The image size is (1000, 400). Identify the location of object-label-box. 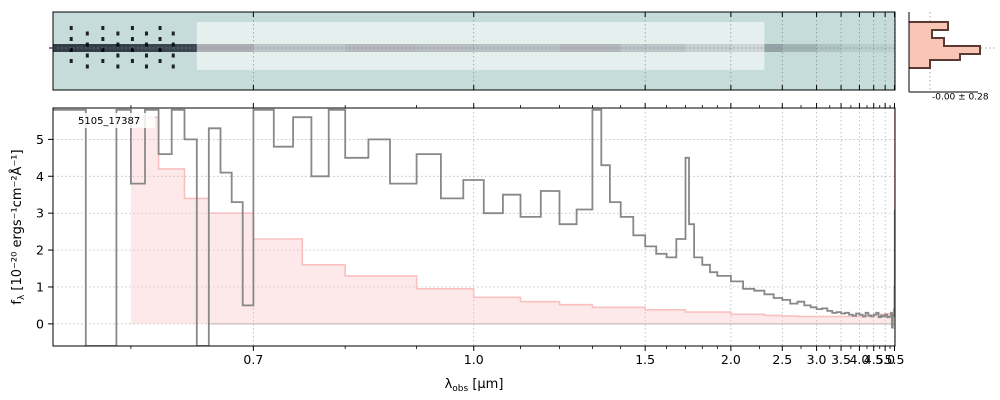
(114, 120).